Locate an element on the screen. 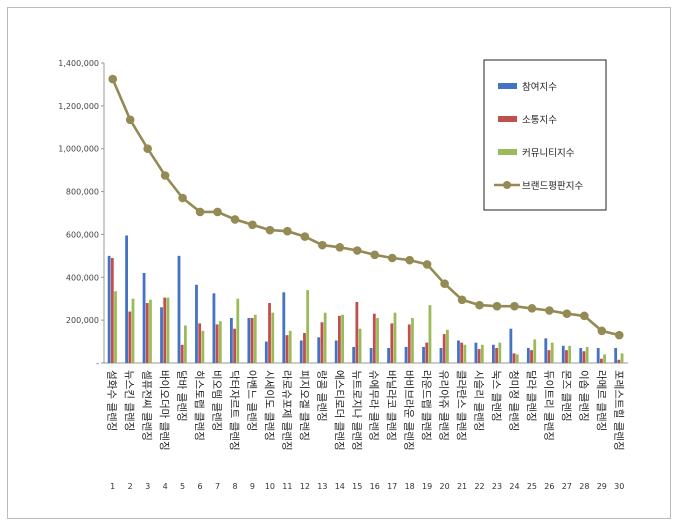 This screenshot has height=528, width=680. legend-label-1: 참여지수 is located at coordinates (539, 87).